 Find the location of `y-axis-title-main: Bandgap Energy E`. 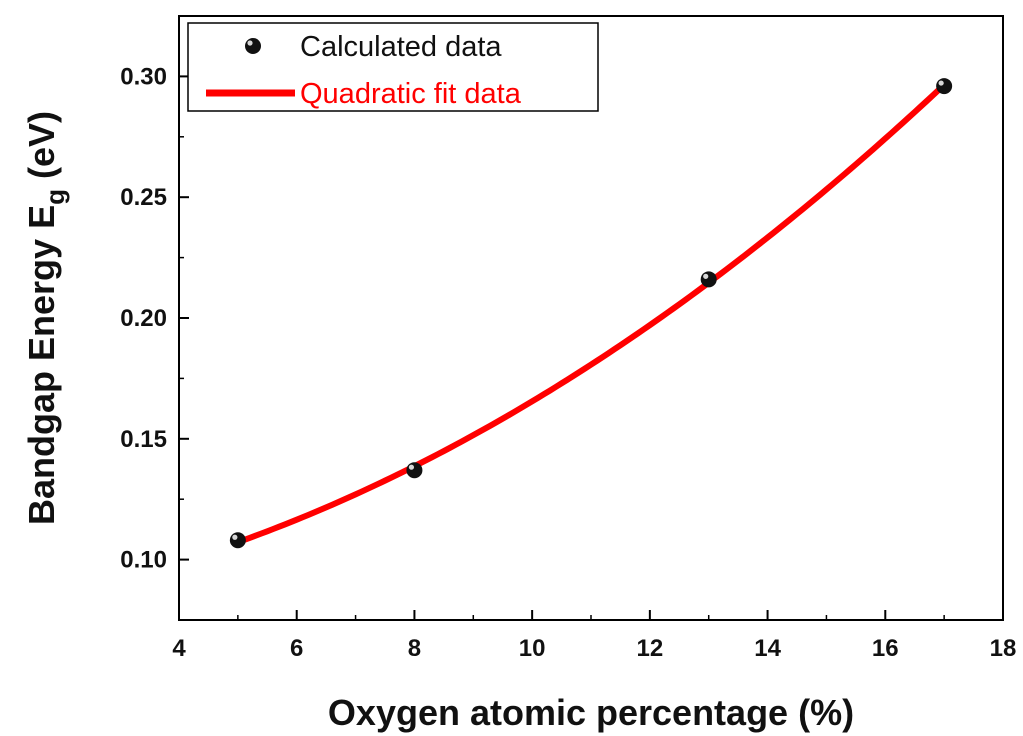

y-axis-title-main: Bandgap Energy E is located at coordinates (41, 365).